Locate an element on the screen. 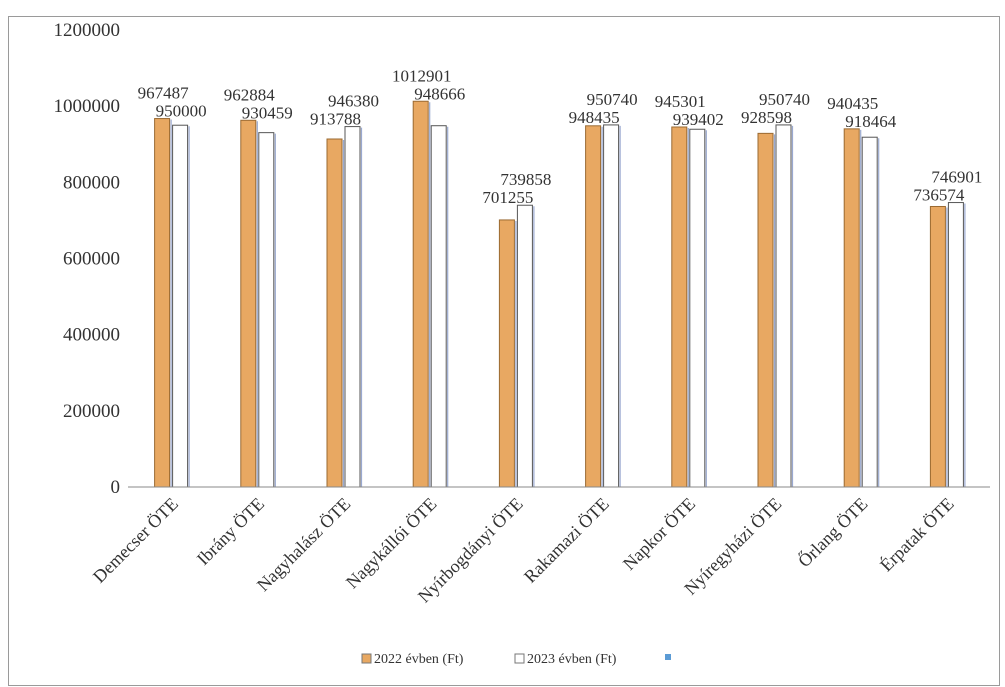 Image resolution: width=1005 pixels, height=687 pixels. y-axis-tick-labels: 0 200000 400000 600000 800000 1000000 1200000 is located at coordinates (87, 259).